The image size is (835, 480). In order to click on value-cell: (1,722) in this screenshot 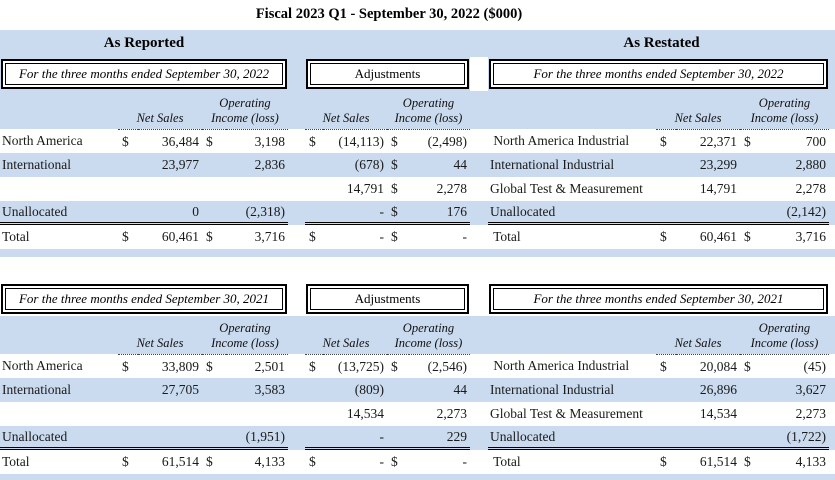, I will do `click(795, 438)`.